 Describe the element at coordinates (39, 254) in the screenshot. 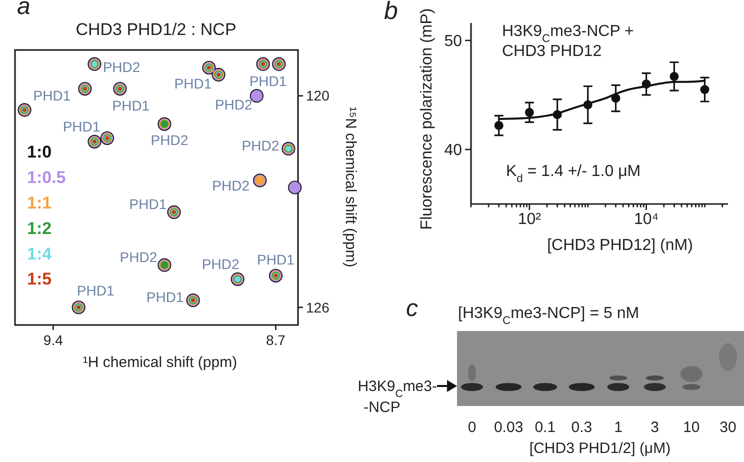

I see `text: 1:4` at that location.